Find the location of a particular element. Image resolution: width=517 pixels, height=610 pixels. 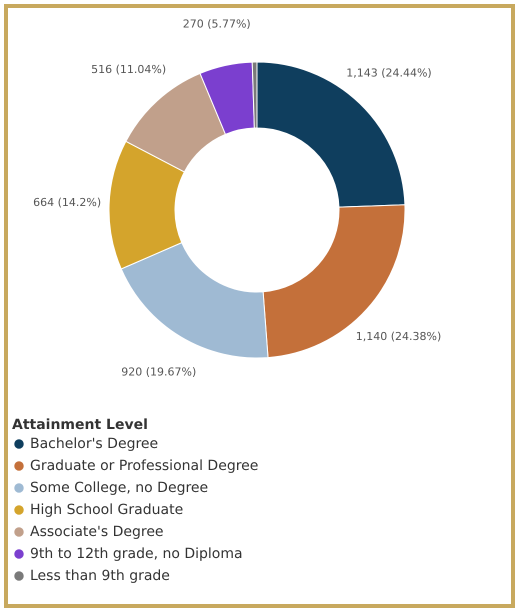

data-label: 920 (19.67%) is located at coordinates (158, 372).